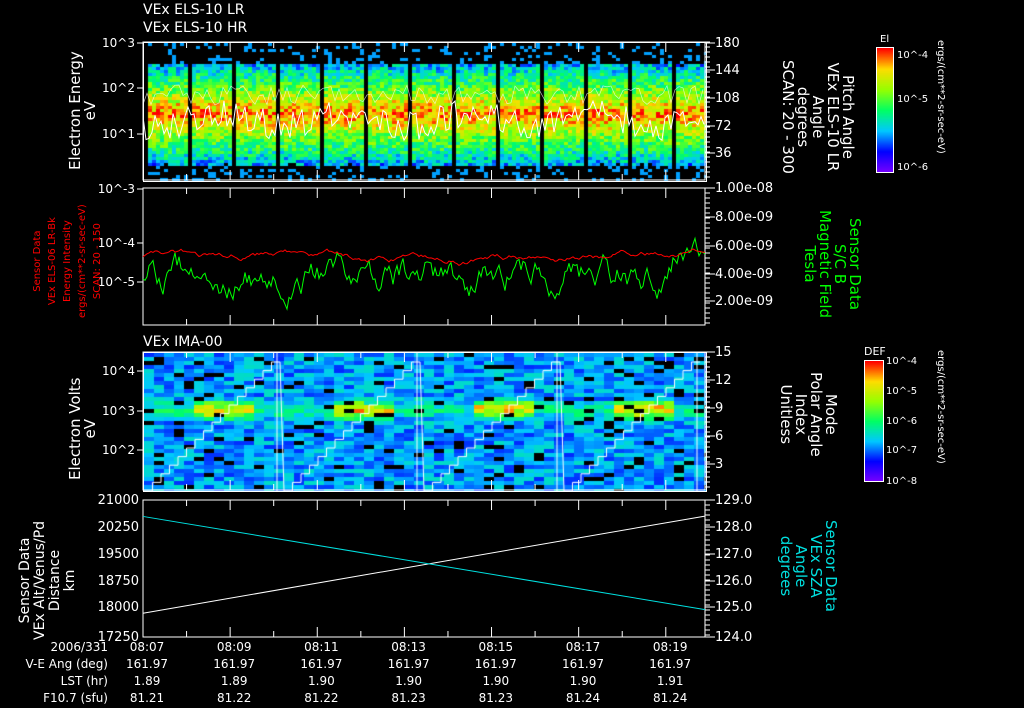 The width and height of the screenshot is (1024, 708). Describe the element at coordinates (147, 681) in the screenshot. I see `footer-lst: 1.89` at that location.